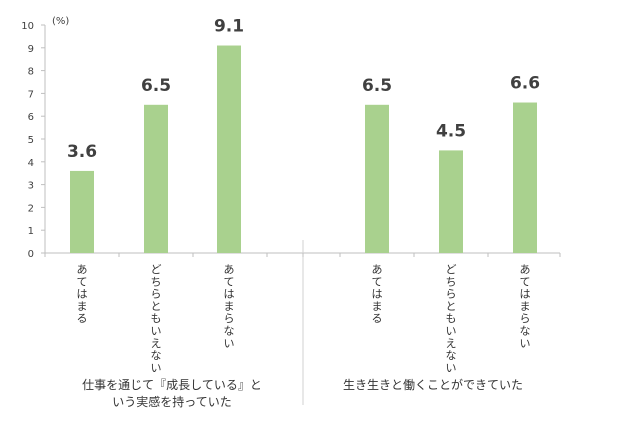 This screenshot has width=623, height=433. What do you see at coordinates (525, 84) in the screenshot?
I see `value-label: 6.6` at bounding box center [525, 84].